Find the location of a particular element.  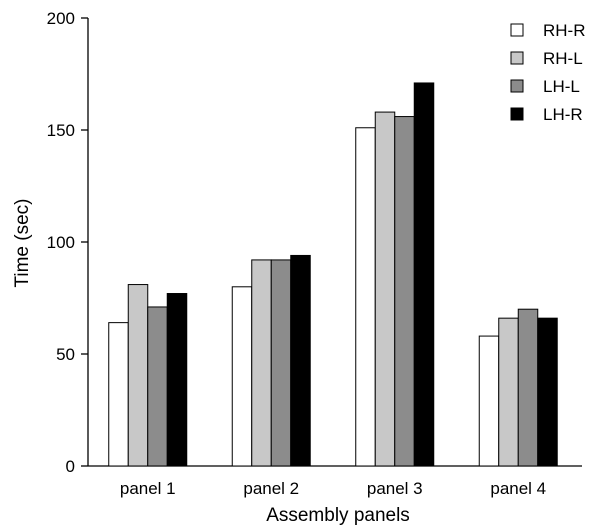

y-tick-label: 50 is located at coordinates (65, 354).